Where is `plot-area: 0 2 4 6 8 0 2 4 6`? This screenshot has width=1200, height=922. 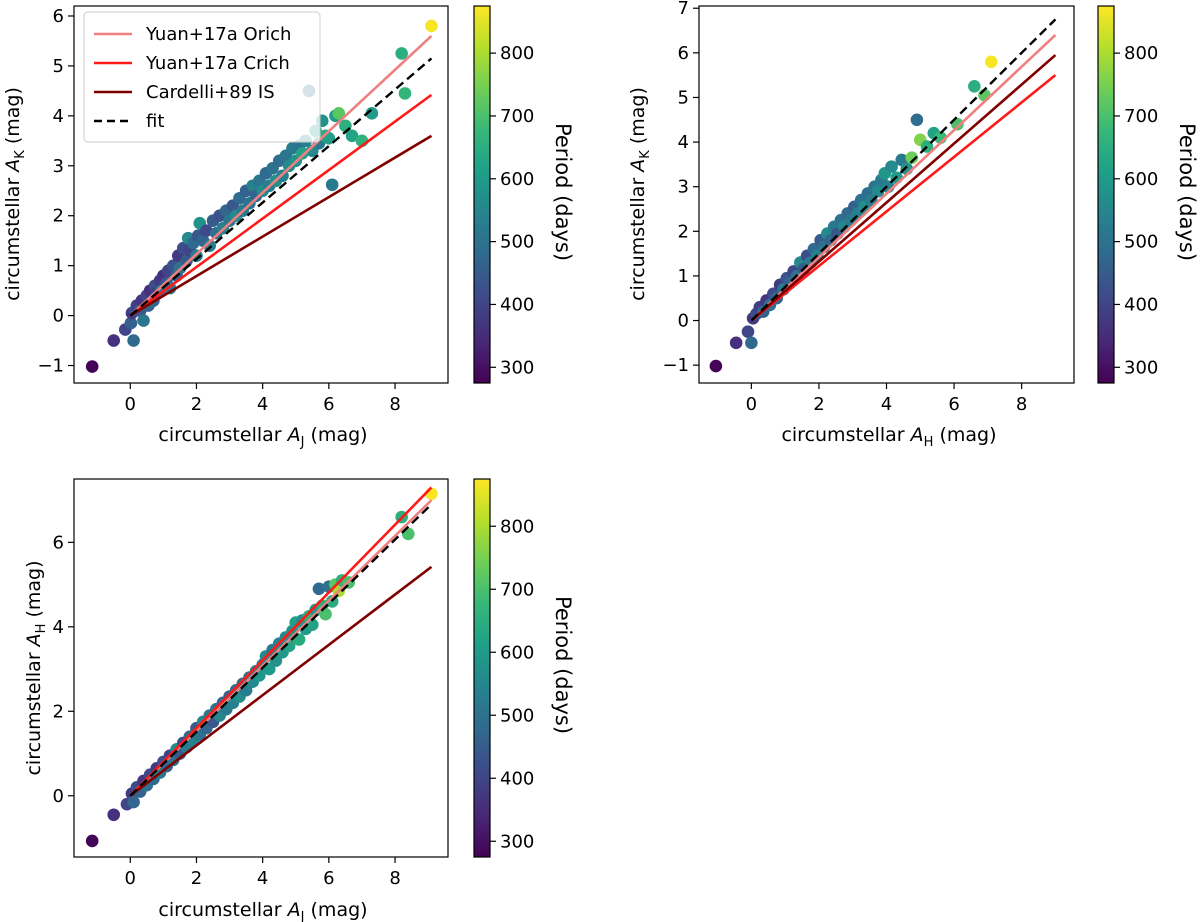
plot-area: 0 2 4 6 8 0 2 4 6 is located at coordinates (251, 683).